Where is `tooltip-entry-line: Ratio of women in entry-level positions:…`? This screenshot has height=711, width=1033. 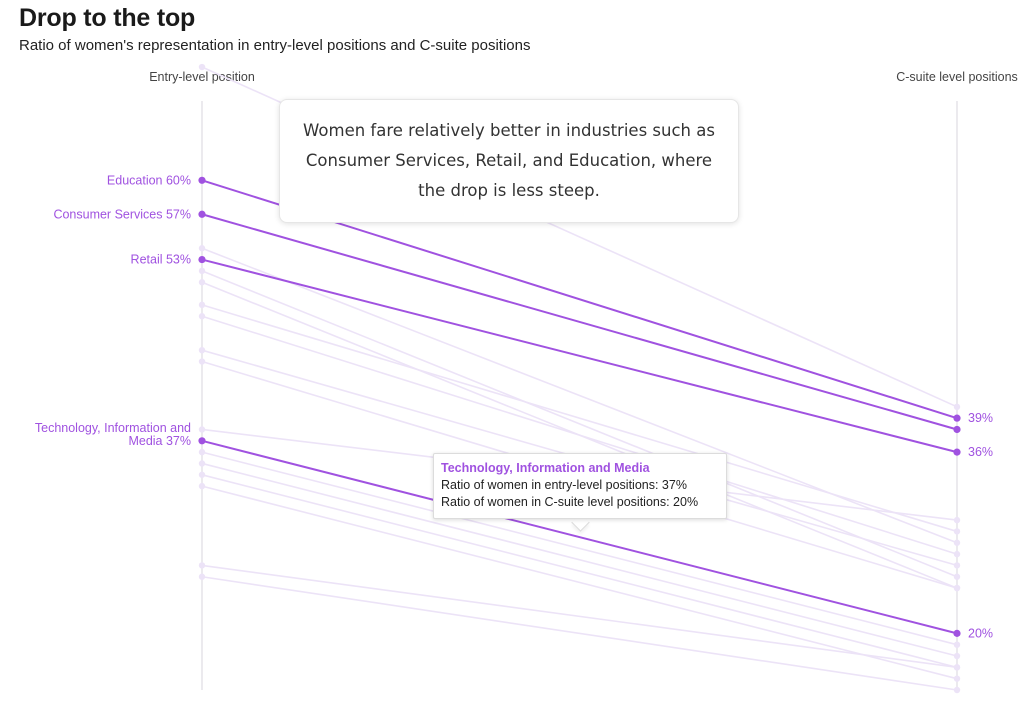
tooltip-entry-line: Ratio of women in entry-level positions:… is located at coordinates (564, 485).